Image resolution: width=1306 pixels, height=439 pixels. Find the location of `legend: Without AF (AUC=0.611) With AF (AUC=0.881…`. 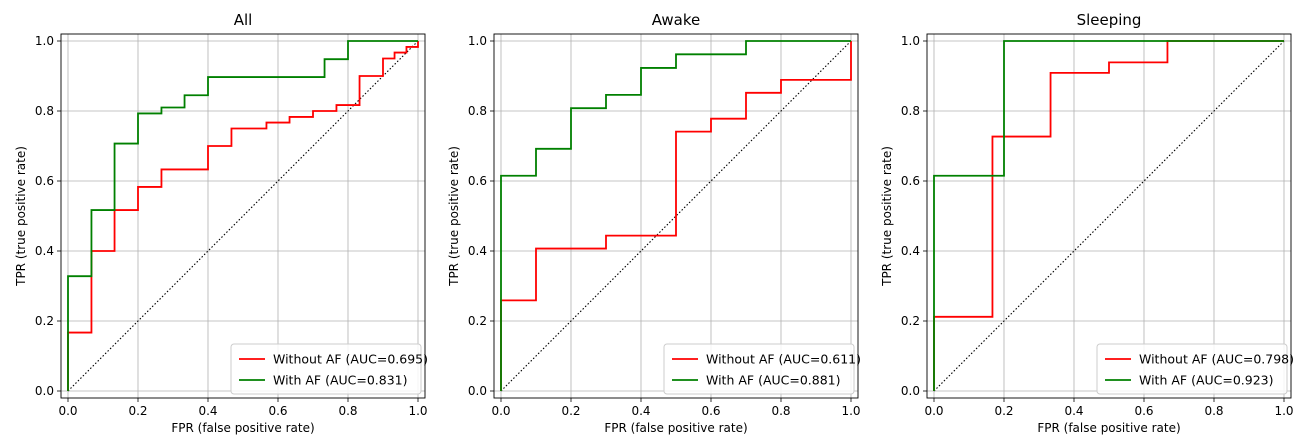

legend: Without AF (AUC=0.611) With AF (AUC=0.881… is located at coordinates (762, 369).